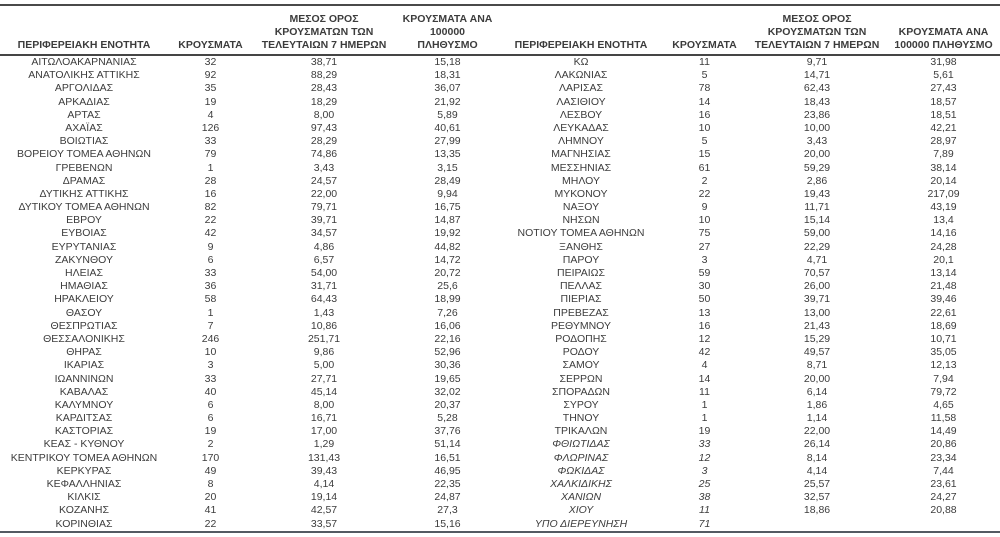  I want to click on region-cell-left: ΙΚΑΡΙΑΣ, so click(84, 365).